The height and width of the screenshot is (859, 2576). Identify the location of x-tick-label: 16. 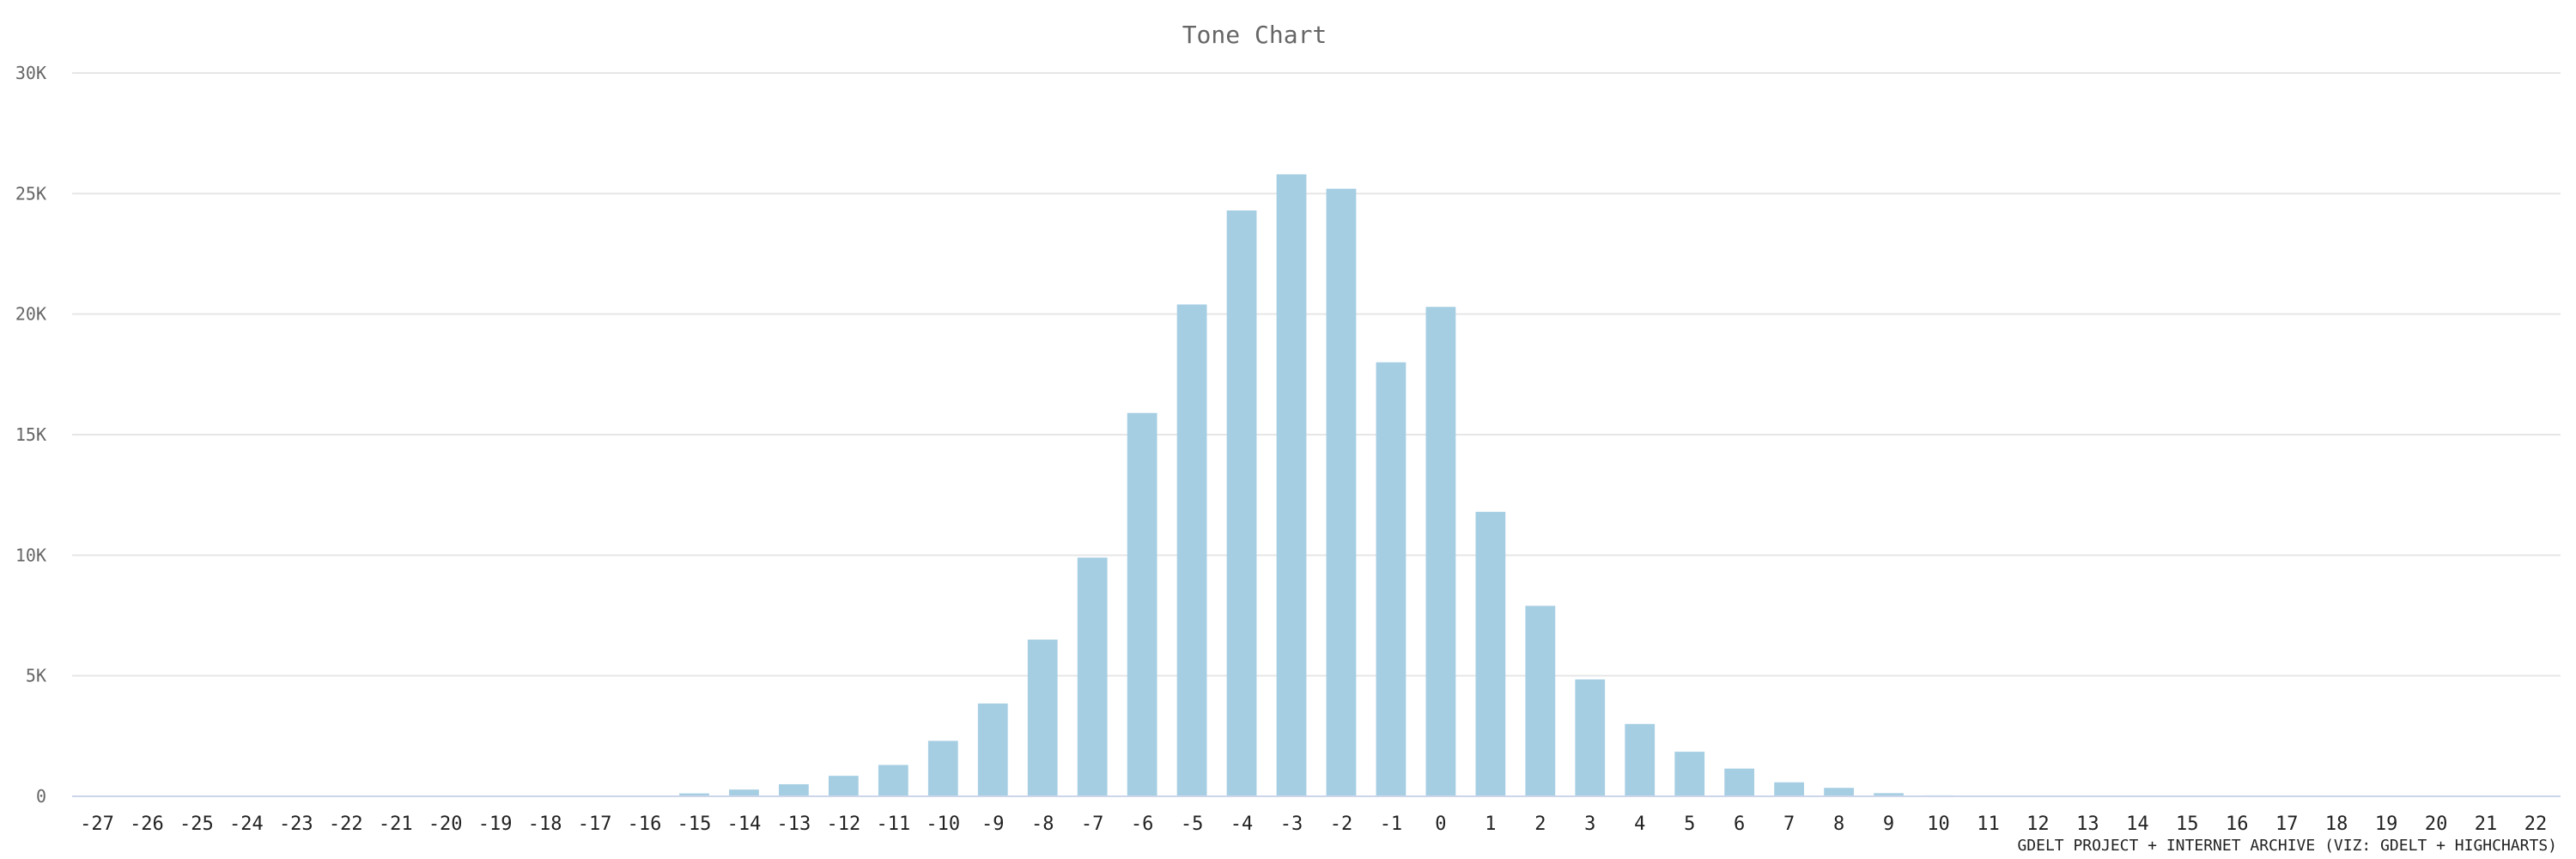
(2237, 824).